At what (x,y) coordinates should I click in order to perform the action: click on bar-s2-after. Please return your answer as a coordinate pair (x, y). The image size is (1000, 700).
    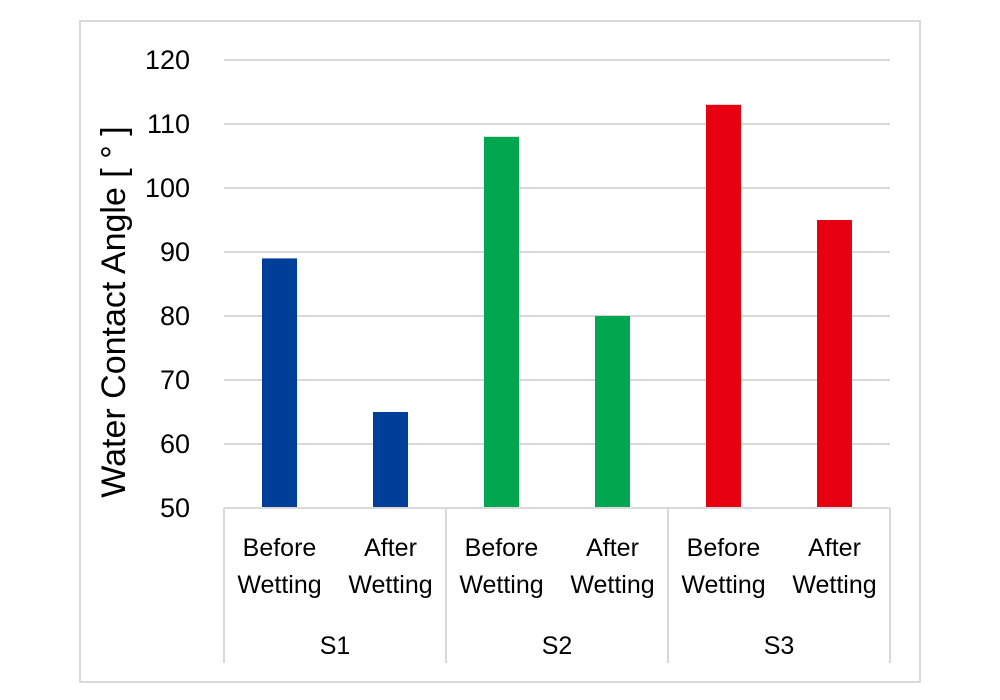
    Looking at the image, I should click on (612, 412).